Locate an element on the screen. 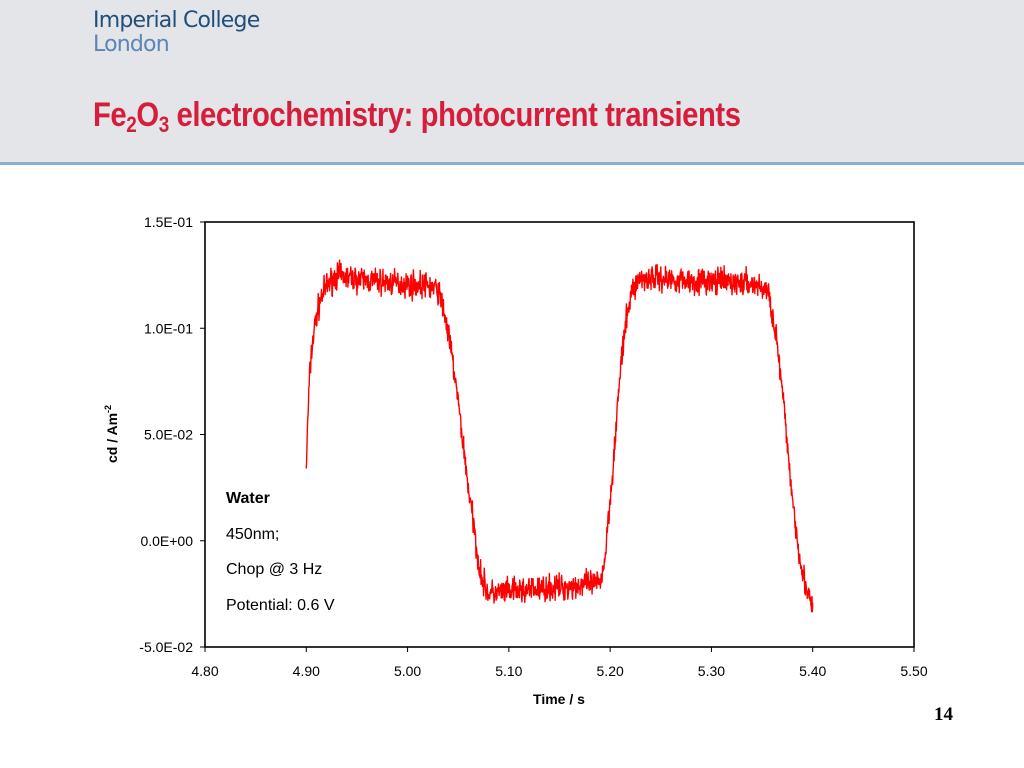 This screenshot has width=1024, height=768. y-axis-label-exponent: -2 is located at coordinates (108, 409).